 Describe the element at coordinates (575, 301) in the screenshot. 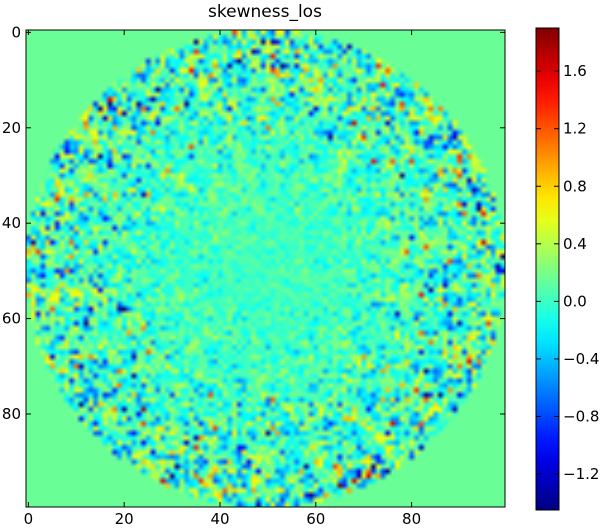

I see `colorbar-tick-label: 0.0` at that location.